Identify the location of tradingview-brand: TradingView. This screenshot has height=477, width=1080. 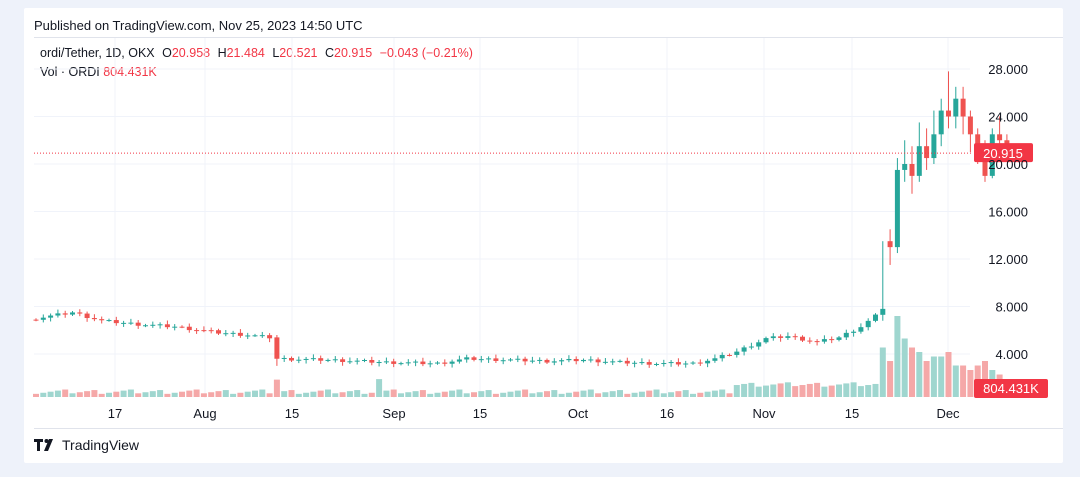
(86, 445).